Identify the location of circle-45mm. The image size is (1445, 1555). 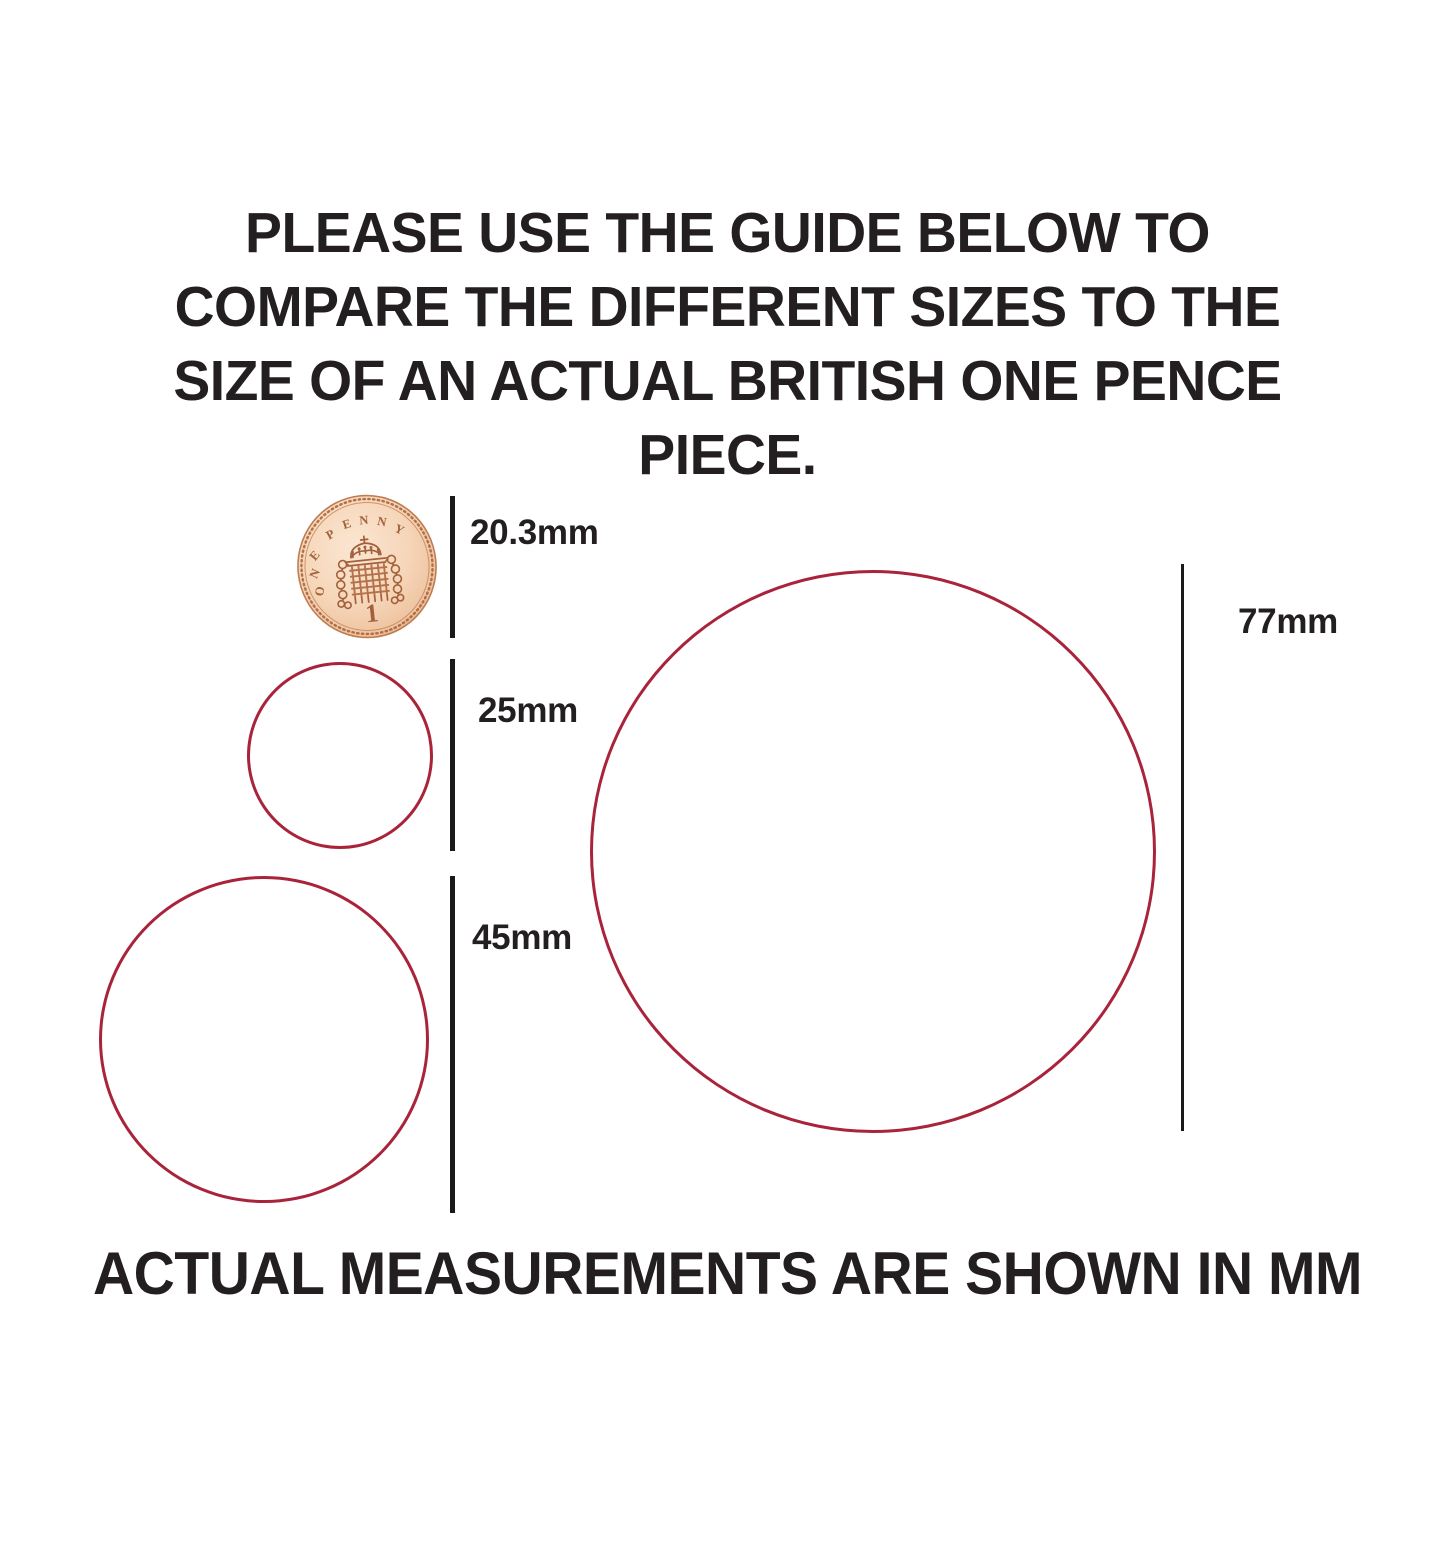
(264, 1039).